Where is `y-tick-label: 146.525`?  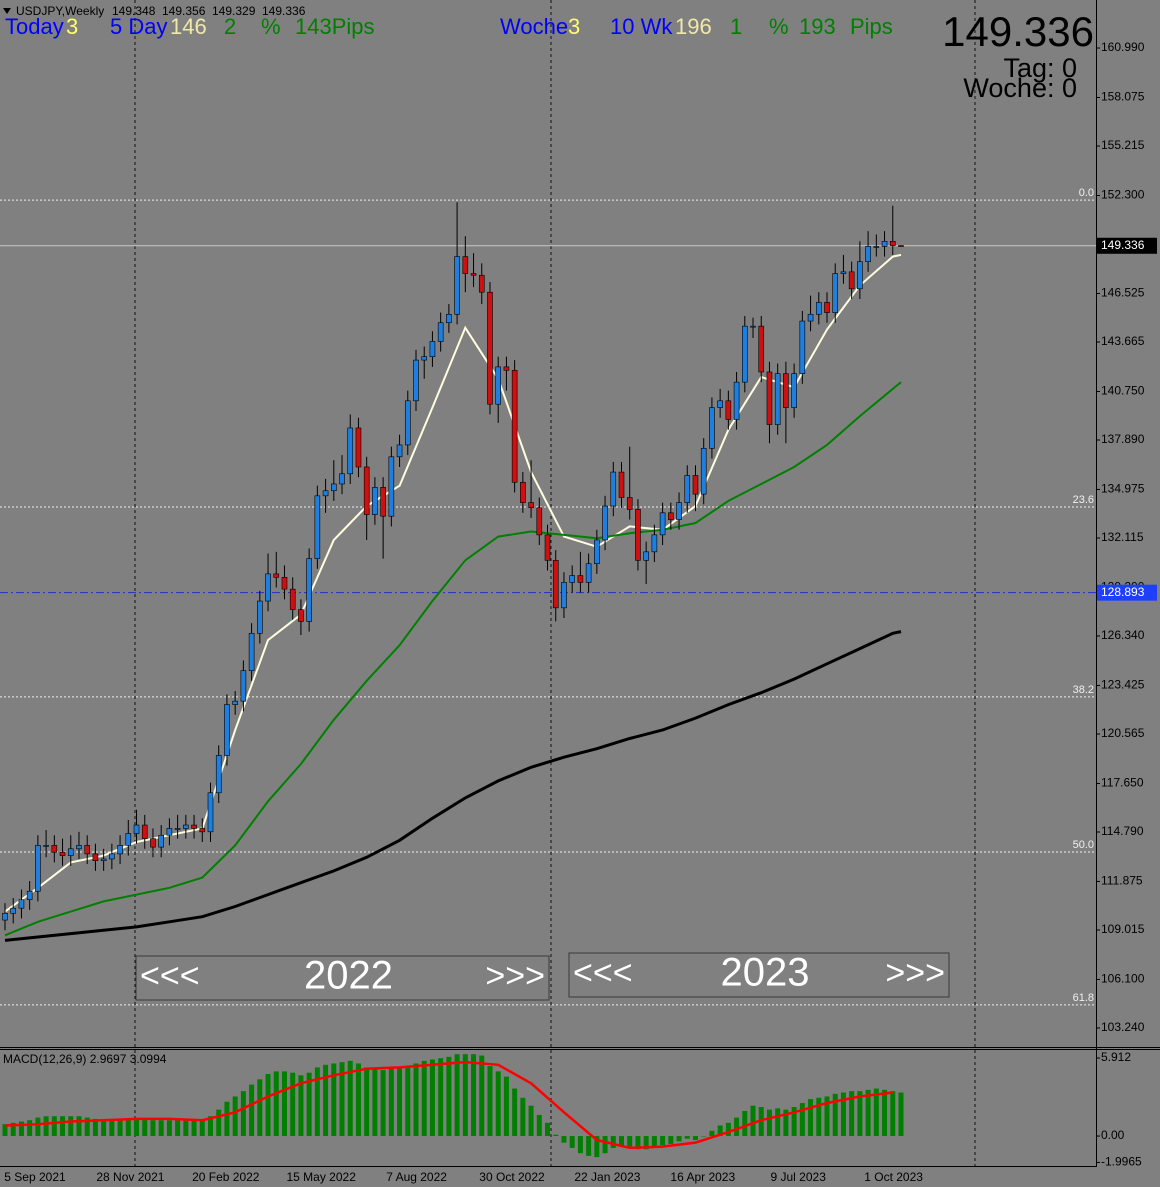
y-tick-label: 146.525 is located at coordinates (1123, 293).